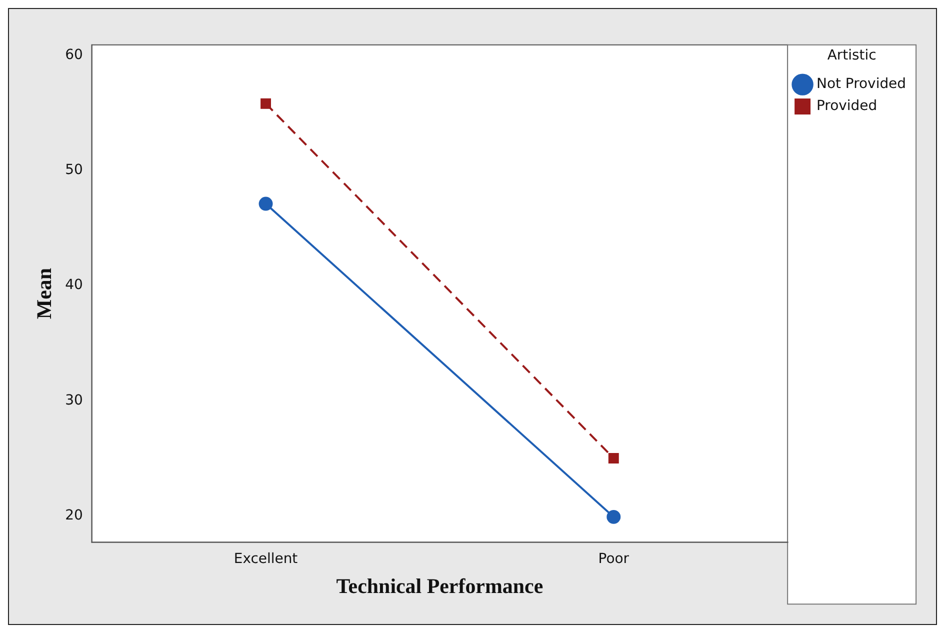 This screenshot has width=947, height=635. I want to click on y-tick-label: 60, so click(74, 54).